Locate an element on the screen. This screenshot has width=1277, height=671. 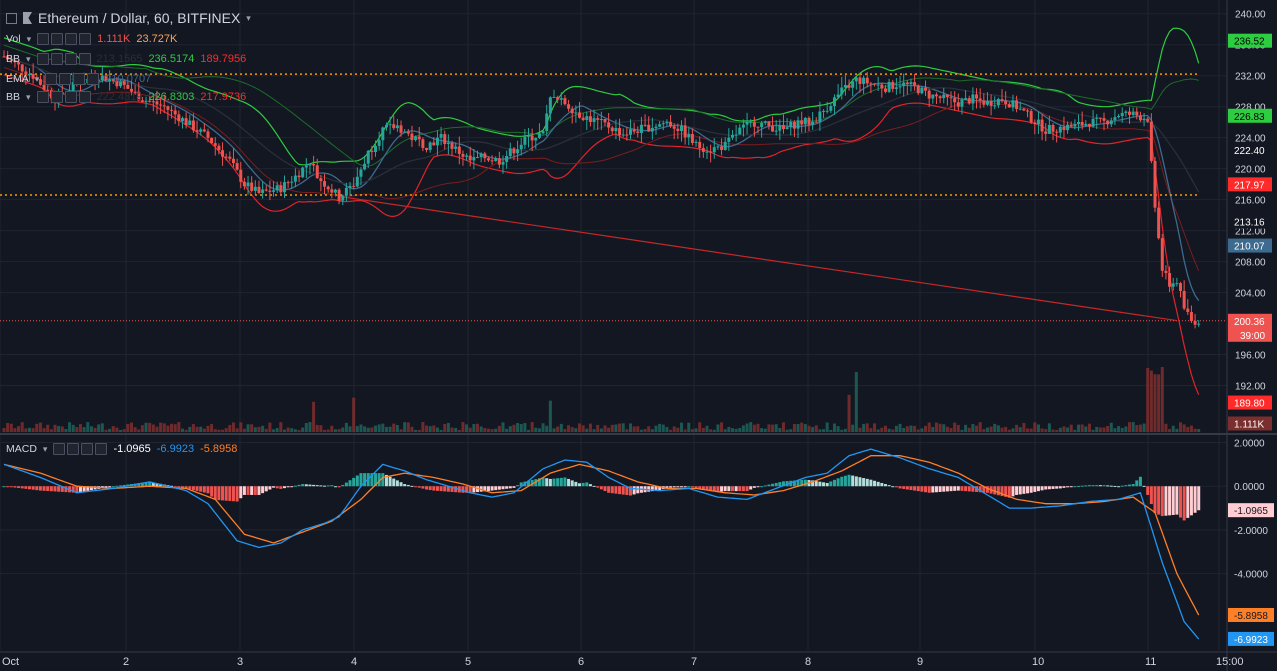
bb1-buttons is located at coordinates (63, 59).